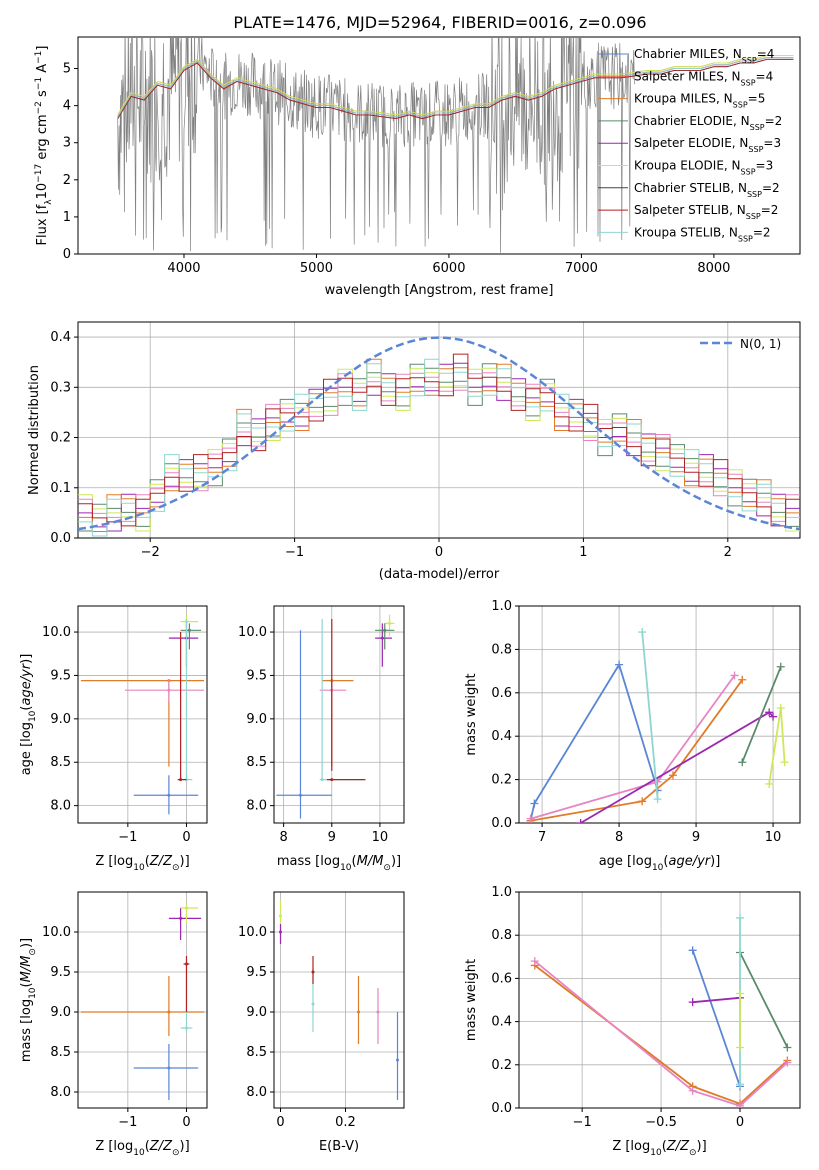 This screenshot has width=819, height=1170. I want to click on legend-val: =2, so click(771, 188).